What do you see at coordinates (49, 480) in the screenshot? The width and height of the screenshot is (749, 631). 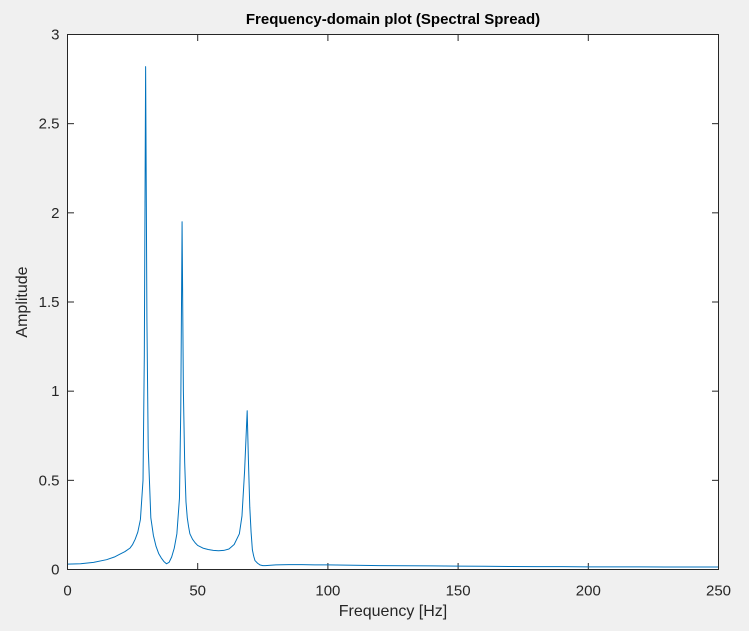 I see `y-tick-label: 0.5` at bounding box center [49, 480].